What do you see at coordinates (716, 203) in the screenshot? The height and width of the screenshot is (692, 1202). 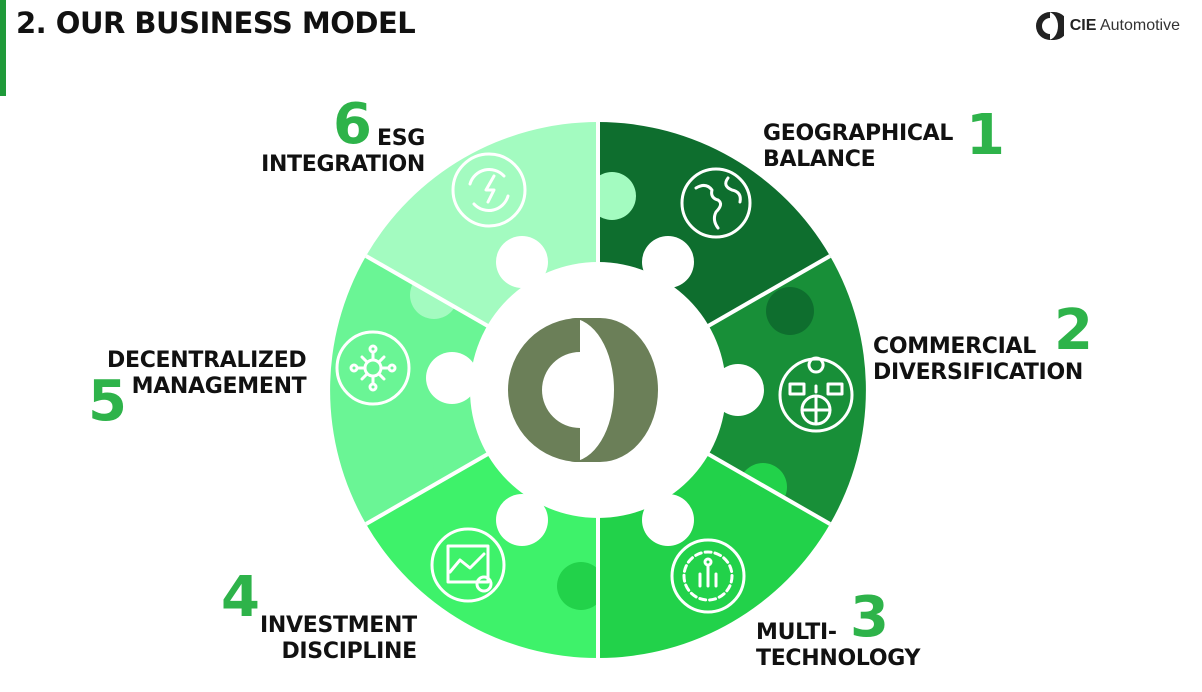 I see `globe-icon` at bounding box center [716, 203].